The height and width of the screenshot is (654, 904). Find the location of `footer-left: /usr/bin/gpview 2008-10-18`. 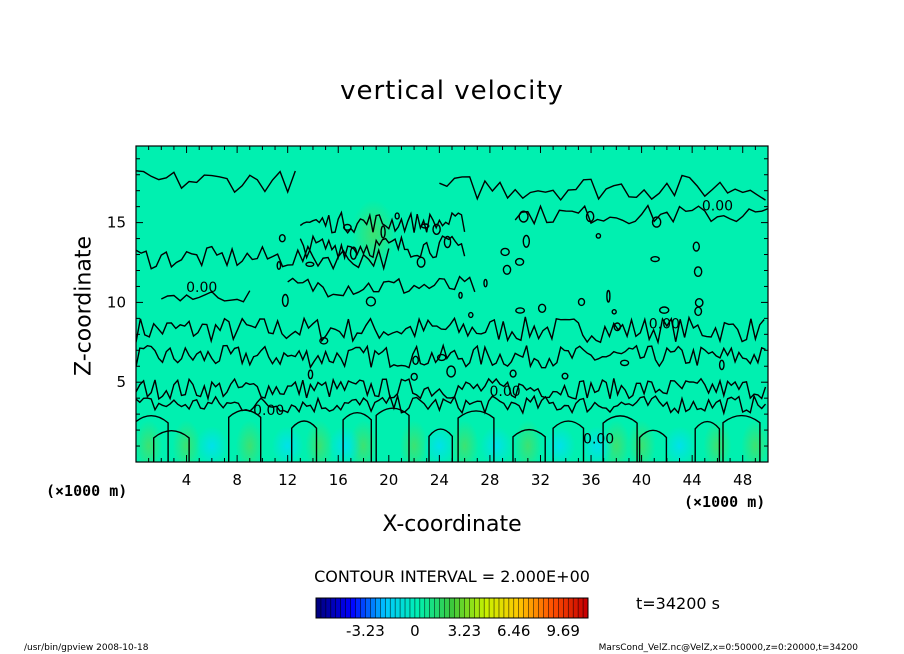

footer-left: /usr/bin/gpview 2008-10-18 is located at coordinates (86, 648).